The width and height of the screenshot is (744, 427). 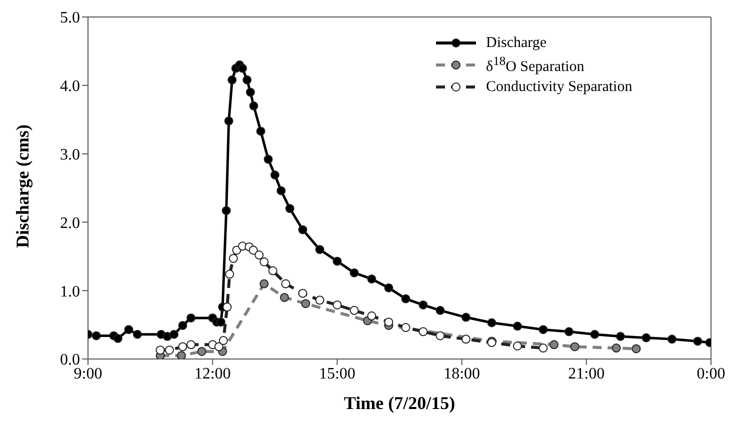 I want to click on legend-label: Conductivity Separation, so click(x=559, y=87).